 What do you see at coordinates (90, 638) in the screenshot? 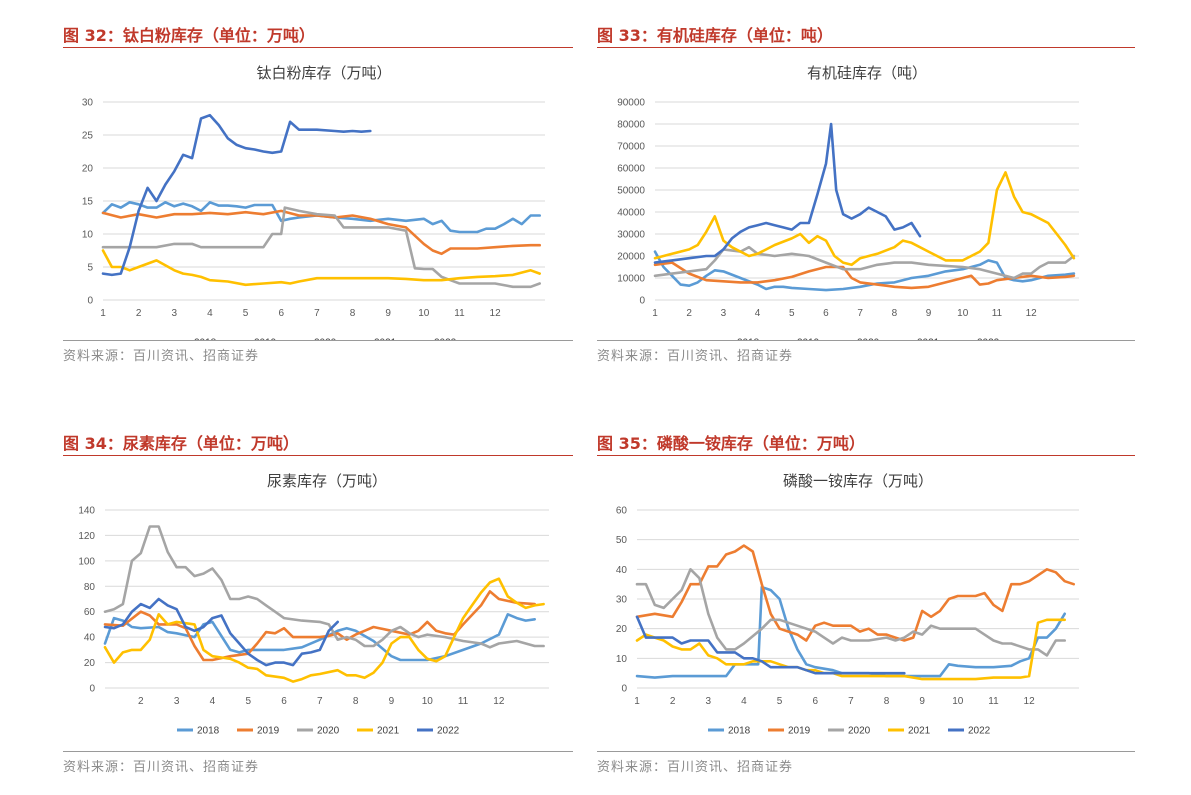
I see `y-tick-label: 40` at bounding box center [90, 638].